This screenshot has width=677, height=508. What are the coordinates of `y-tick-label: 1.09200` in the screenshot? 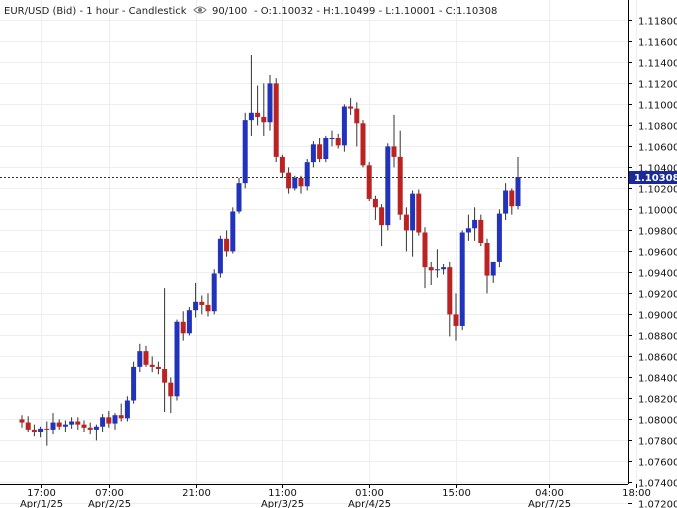 It's located at (657, 295).